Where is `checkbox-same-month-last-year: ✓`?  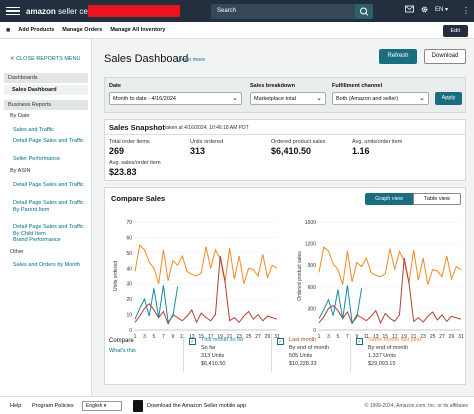
checkbox-same-month-last-year: ✓ is located at coordinates (359, 341).